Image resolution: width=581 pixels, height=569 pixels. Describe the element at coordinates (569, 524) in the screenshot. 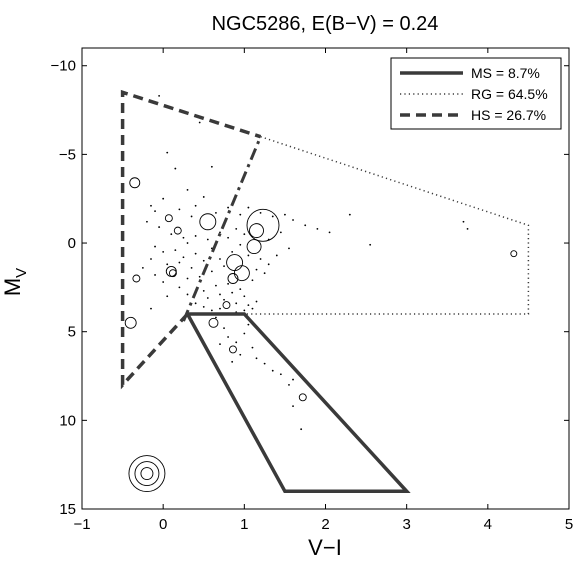

I see `x-tick-label: 5` at that location.